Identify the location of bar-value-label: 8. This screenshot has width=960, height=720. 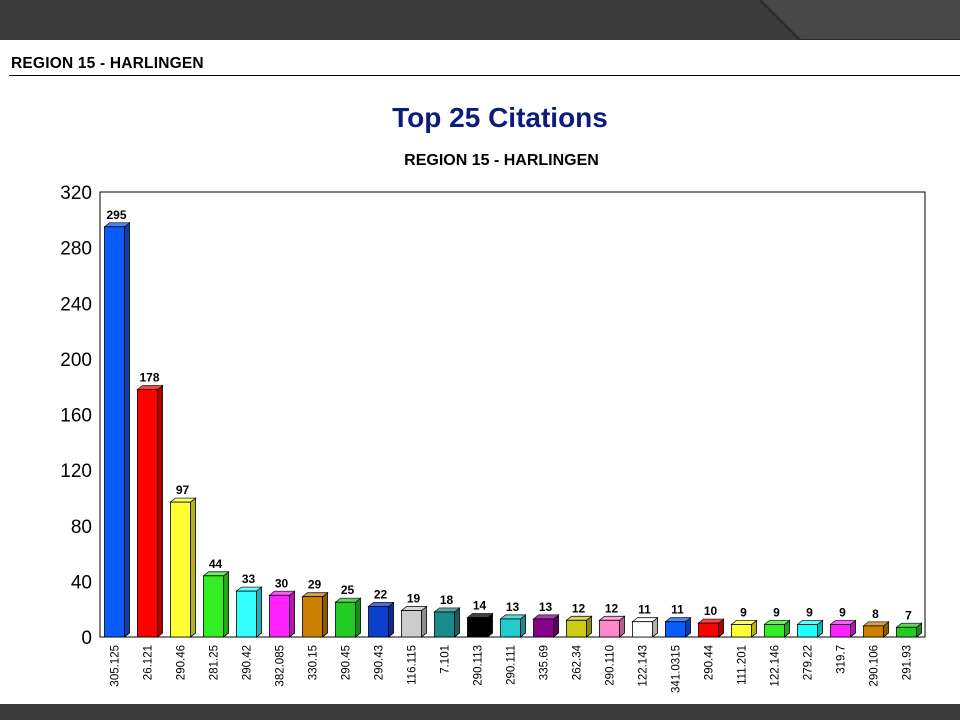
(875, 614).